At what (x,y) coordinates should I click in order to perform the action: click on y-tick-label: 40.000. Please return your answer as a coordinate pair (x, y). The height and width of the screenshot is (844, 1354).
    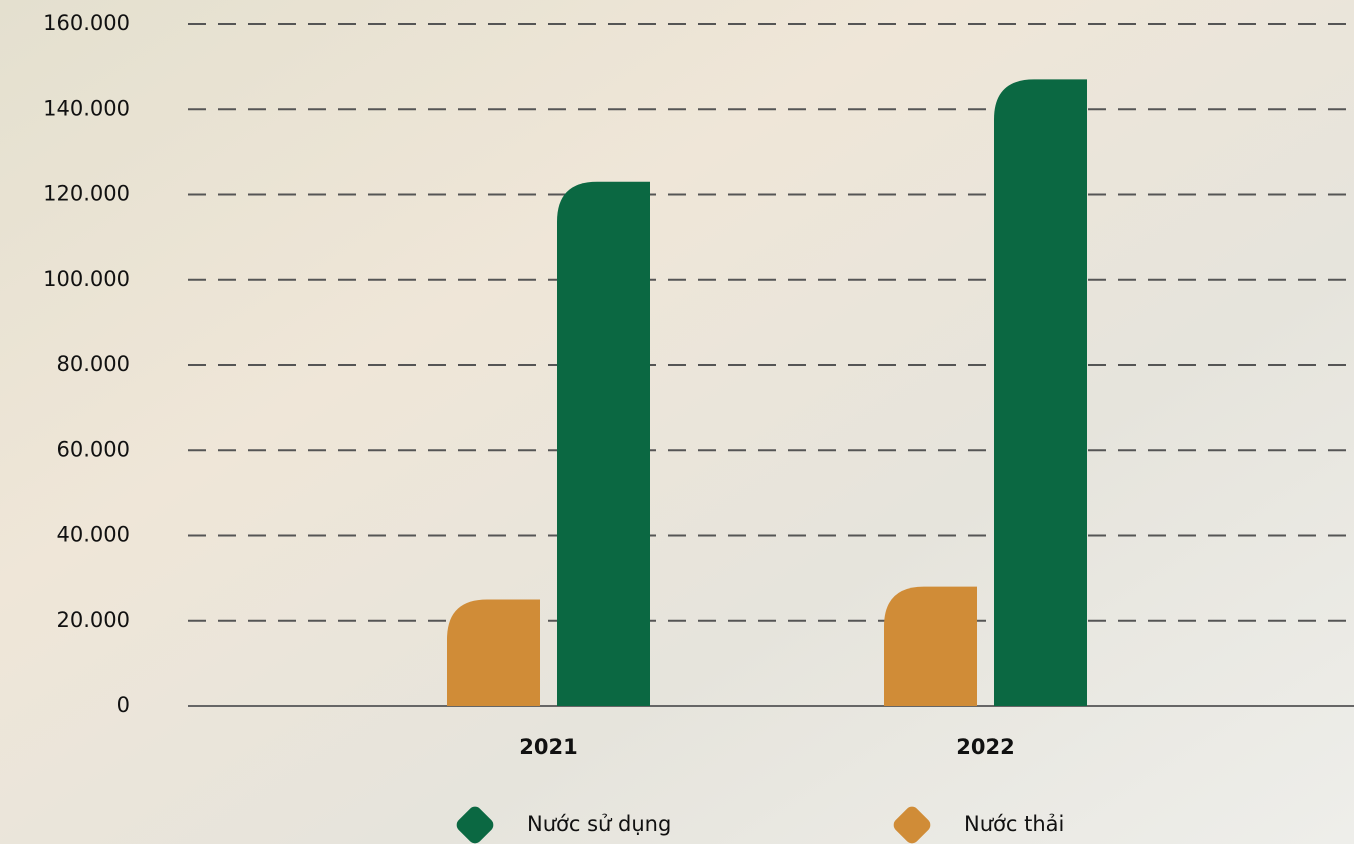
    Looking at the image, I should click on (93, 535).